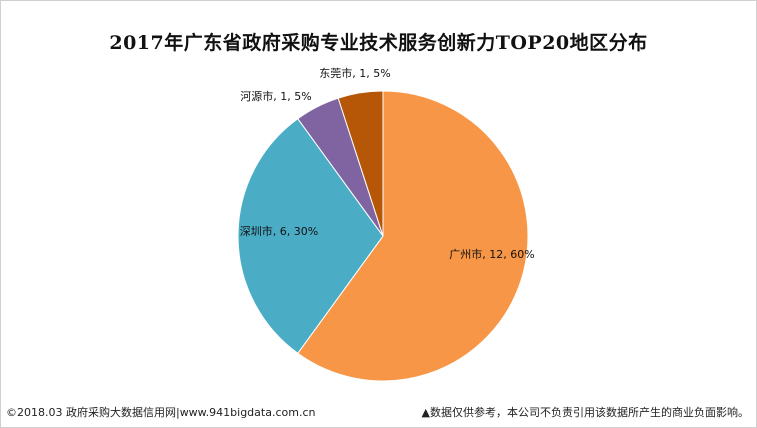 This screenshot has height=428, width=757. What do you see at coordinates (275, 96) in the screenshot?
I see `slice-data-label: 河源市, 1, 5%` at bounding box center [275, 96].